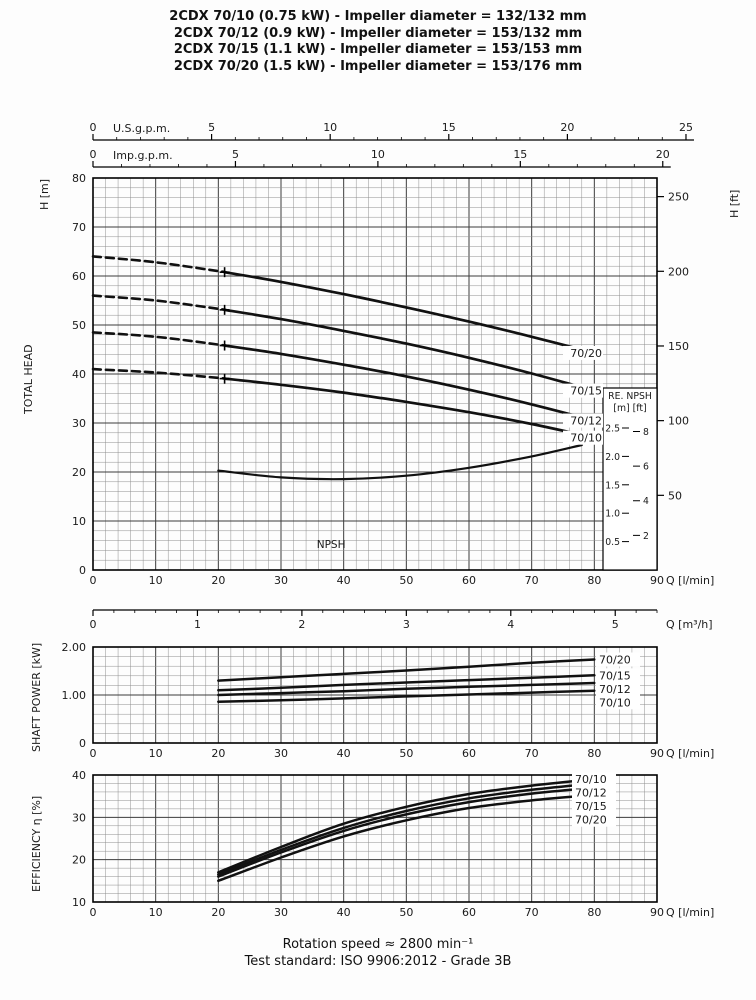  I want to click on m3h-tick-label: 4, so click(510, 624).